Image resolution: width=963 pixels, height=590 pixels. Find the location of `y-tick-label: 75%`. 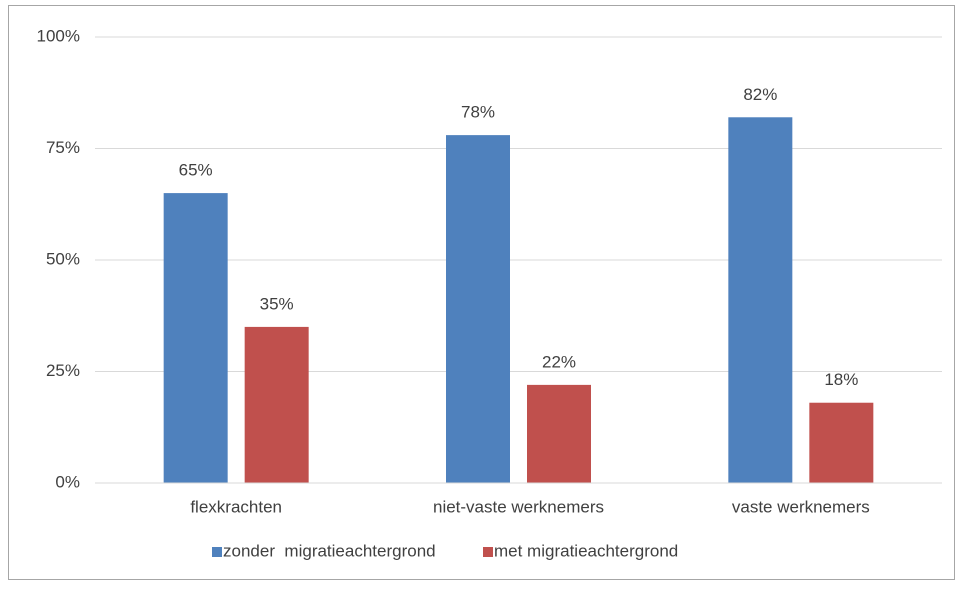

y-tick-label: 75% is located at coordinates (63, 147).